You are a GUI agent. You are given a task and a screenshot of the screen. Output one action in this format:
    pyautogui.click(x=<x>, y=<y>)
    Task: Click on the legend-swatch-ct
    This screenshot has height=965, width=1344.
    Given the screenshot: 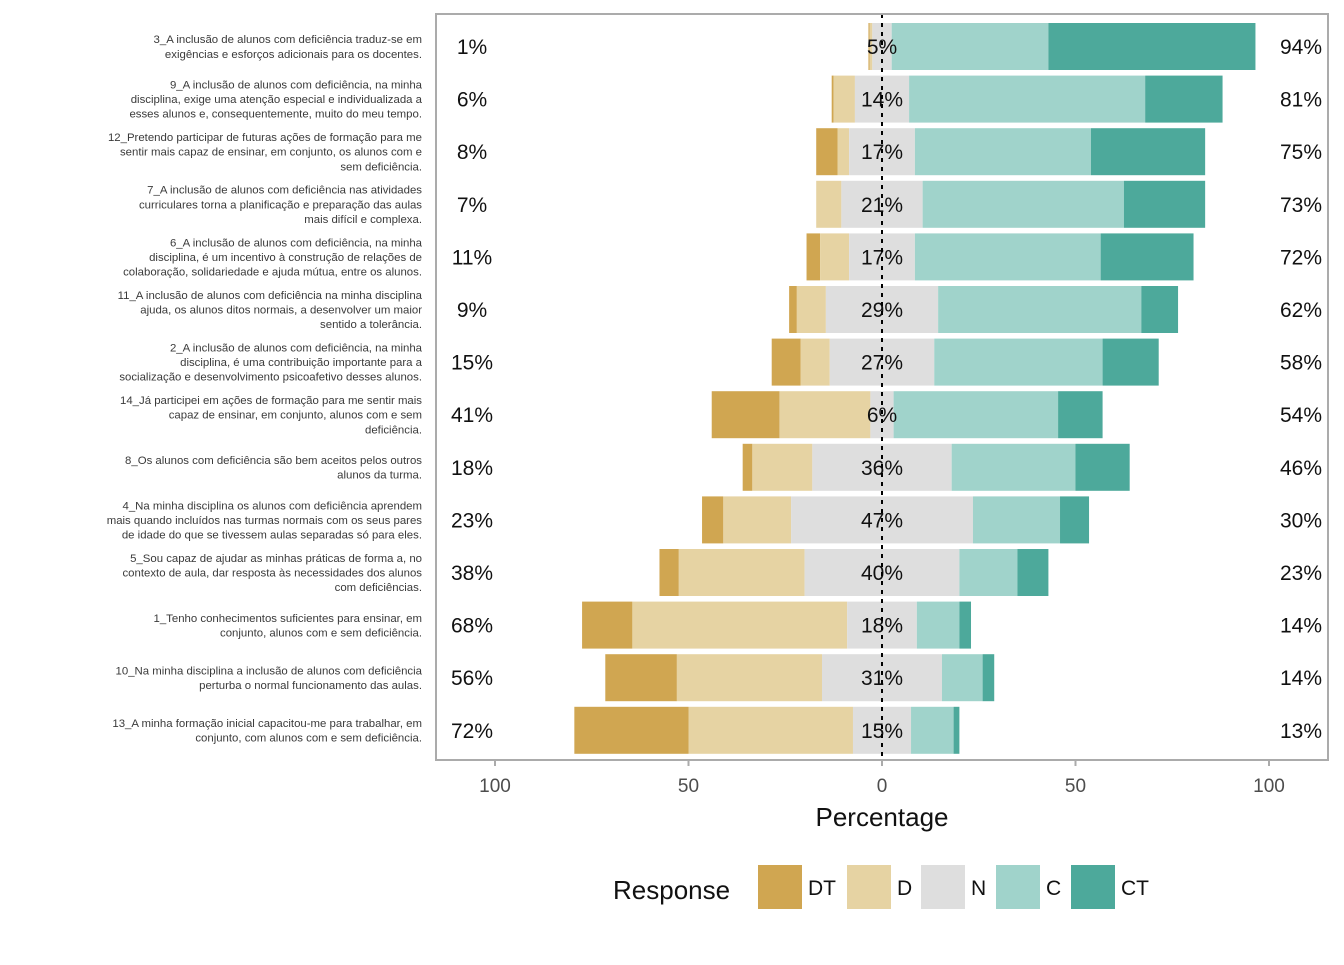 What is the action you would take?
    pyautogui.click(x=1093, y=887)
    